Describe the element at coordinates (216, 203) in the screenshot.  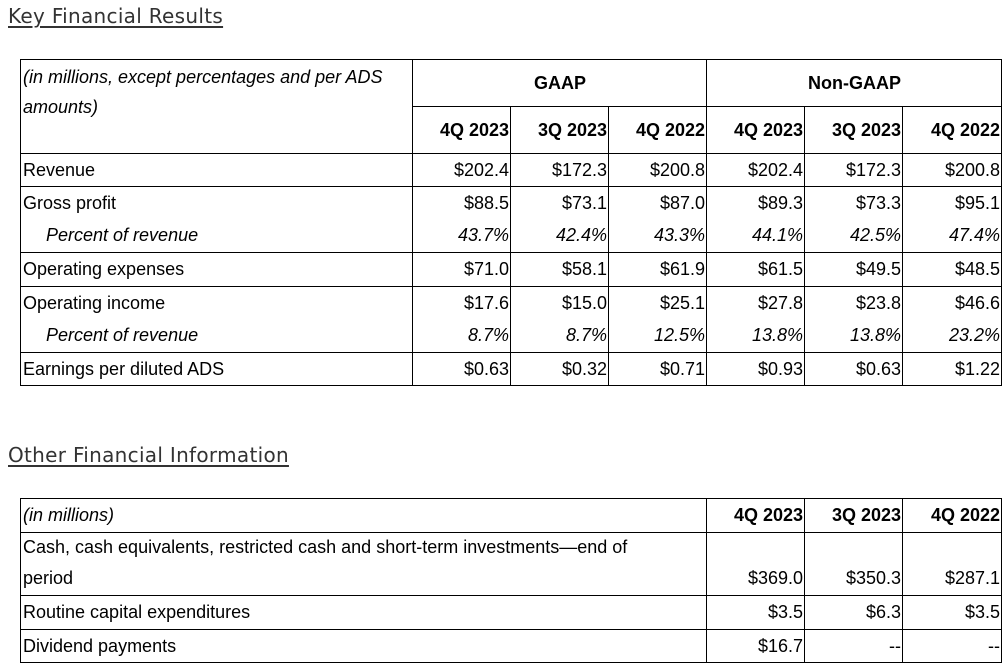
I see `row-label: Gross profit` at that location.